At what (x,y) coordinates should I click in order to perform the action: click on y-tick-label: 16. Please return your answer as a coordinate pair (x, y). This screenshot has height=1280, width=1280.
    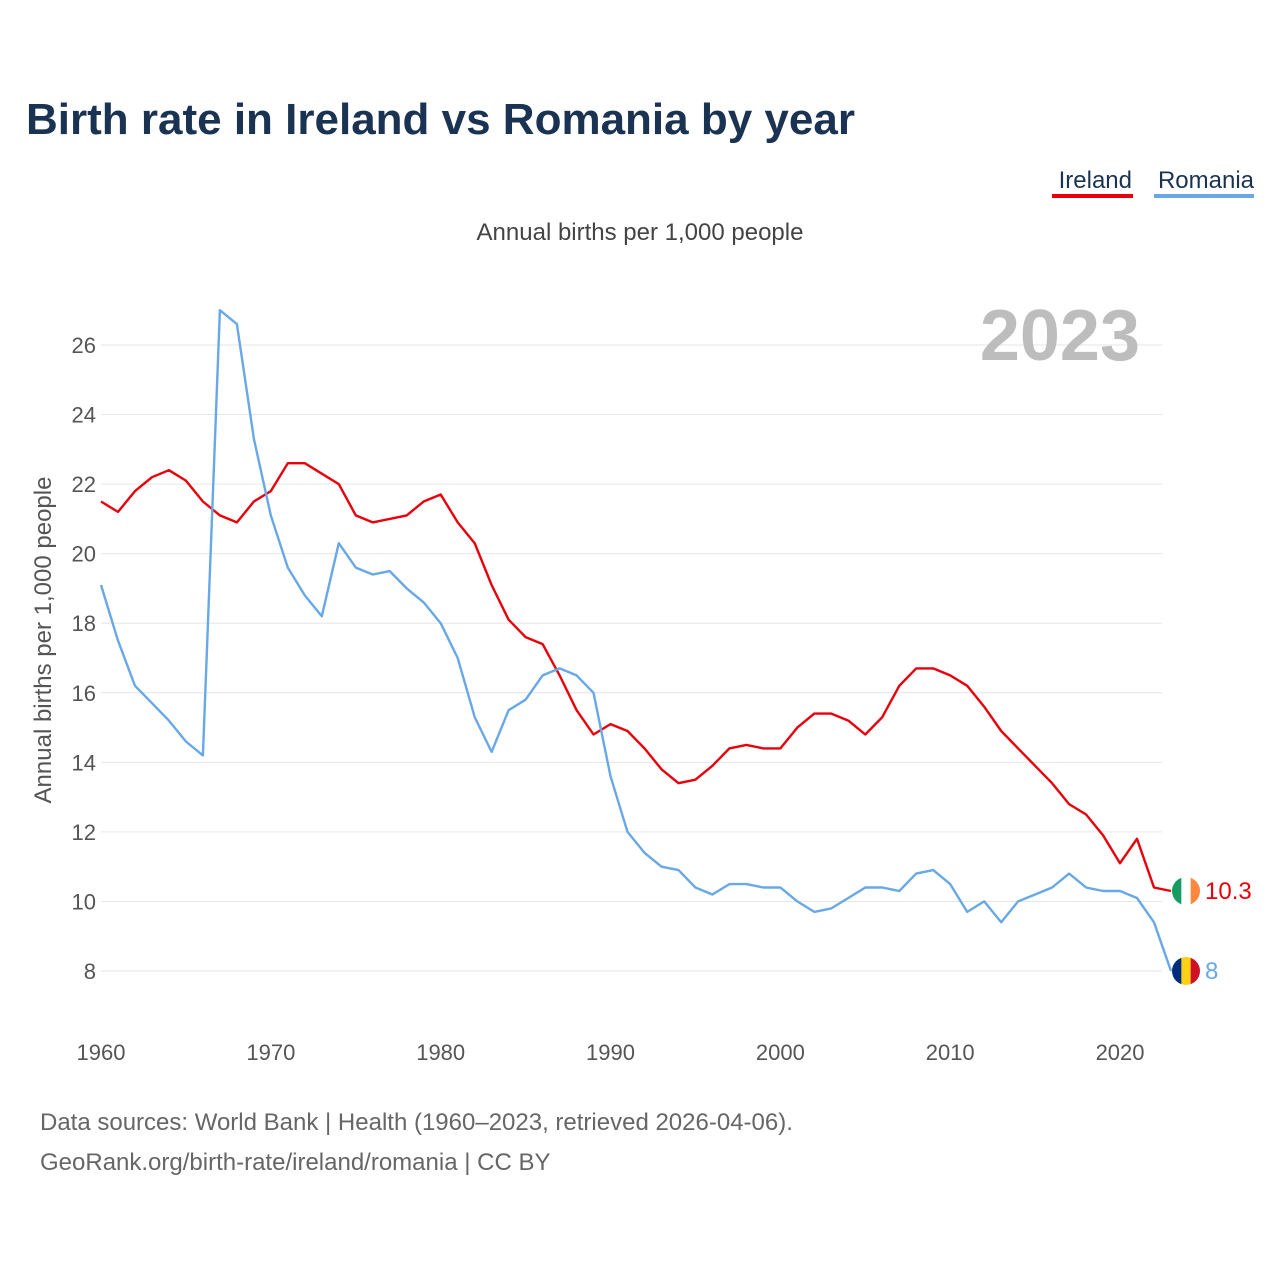
    Looking at the image, I should click on (84, 693).